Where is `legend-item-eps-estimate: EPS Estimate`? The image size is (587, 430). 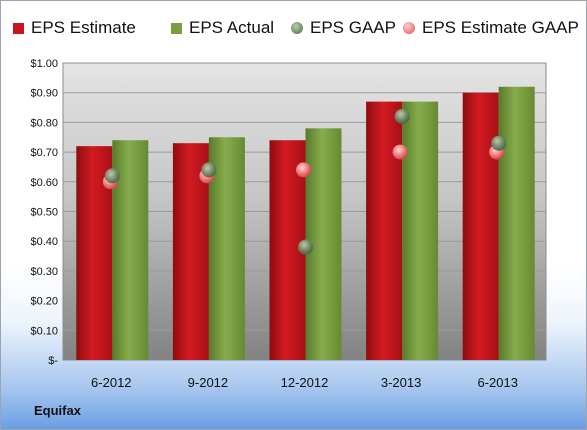 legend-item-eps-estimate: EPS Estimate is located at coordinates (74, 28).